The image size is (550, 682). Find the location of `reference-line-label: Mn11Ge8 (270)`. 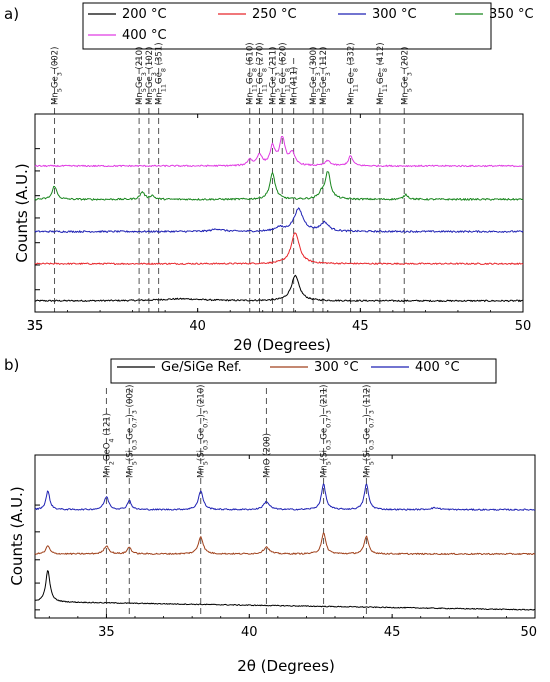

reference-line-label: Mn11Ge8 (270) is located at coordinates (261, 73).